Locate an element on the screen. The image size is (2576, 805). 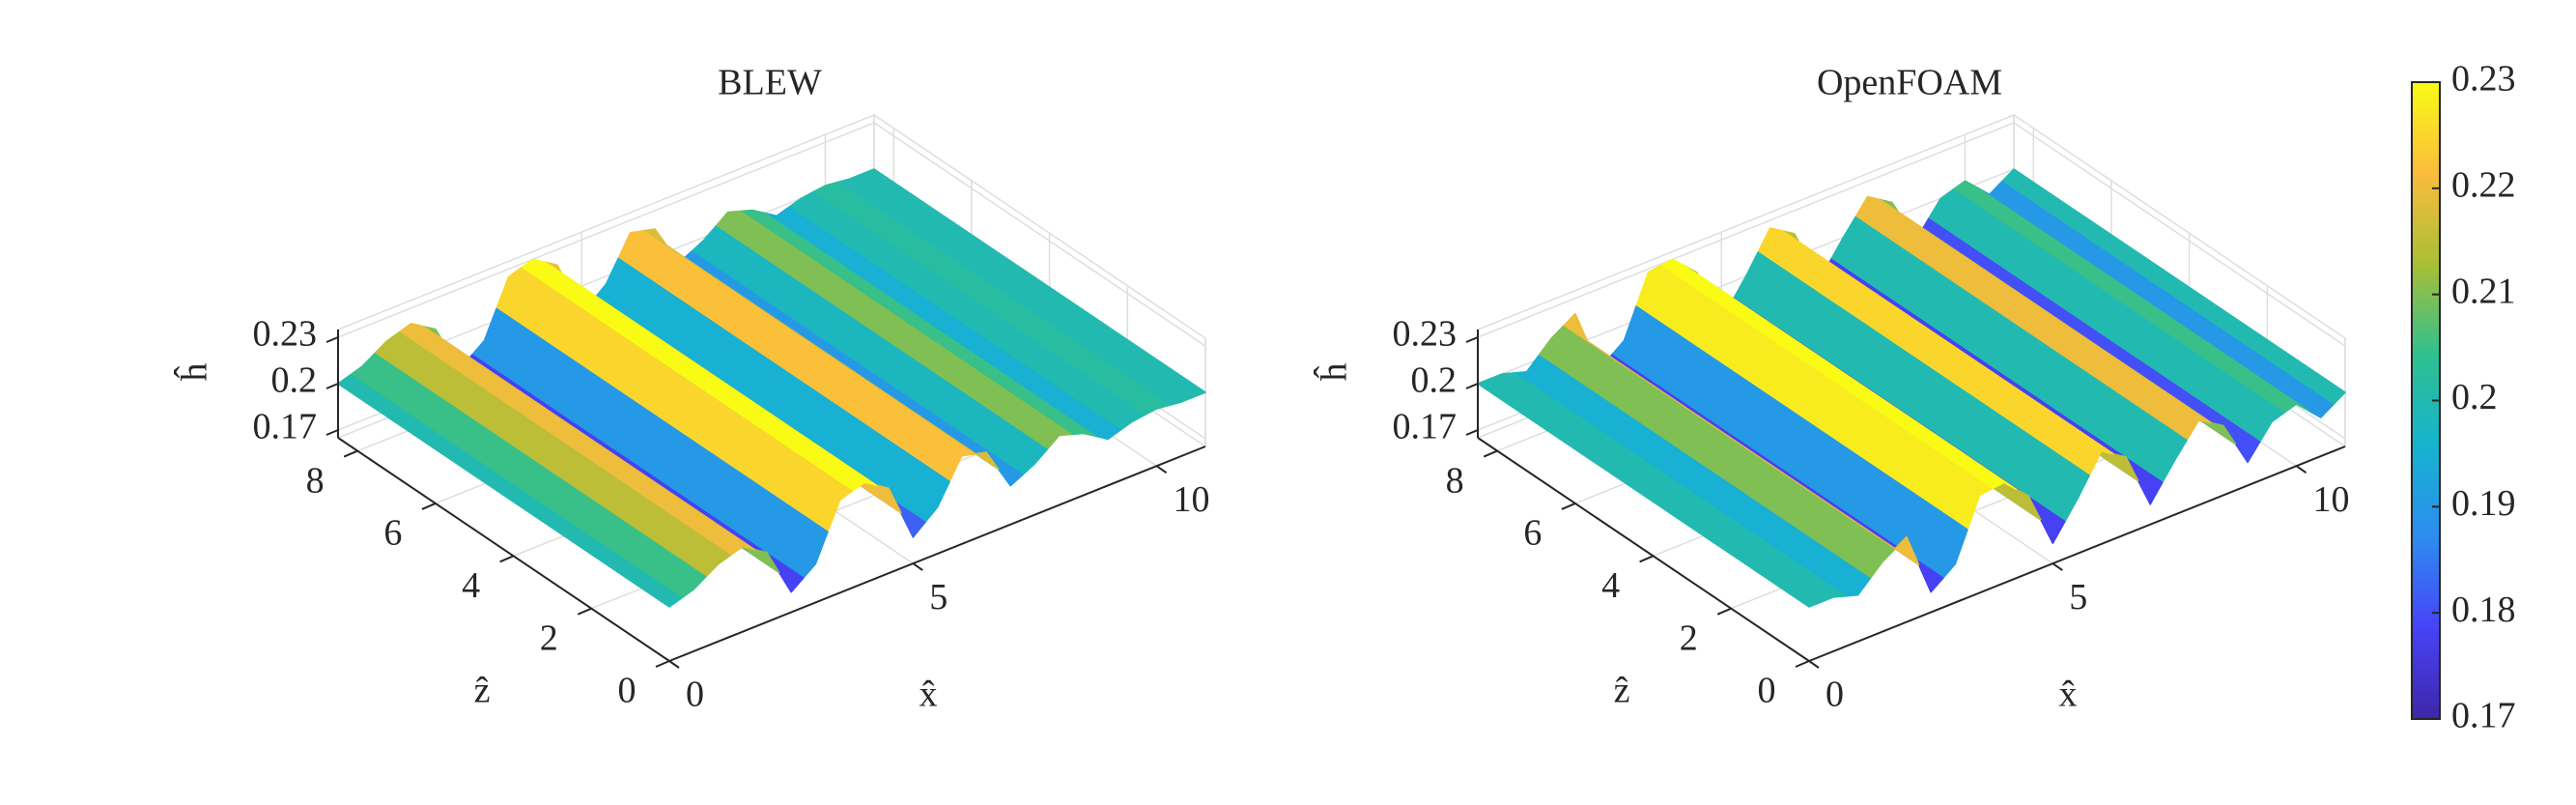
colorbar-tick-label: 0.18 is located at coordinates (2483, 609).